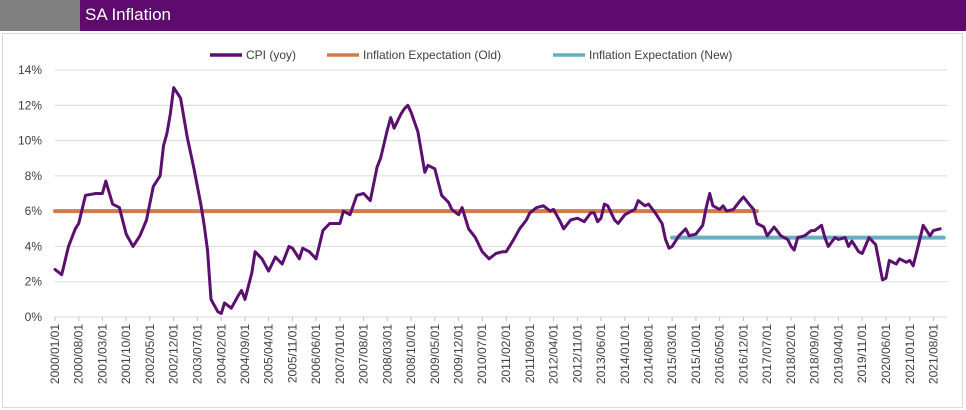  What do you see at coordinates (838, 354) in the screenshot?
I see `x-tick-label: 2019/04/01` at bounding box center [838, 354].